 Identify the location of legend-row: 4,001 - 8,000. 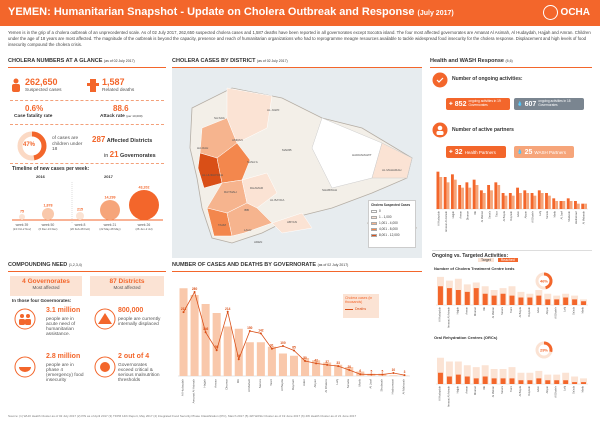
(392, 229).